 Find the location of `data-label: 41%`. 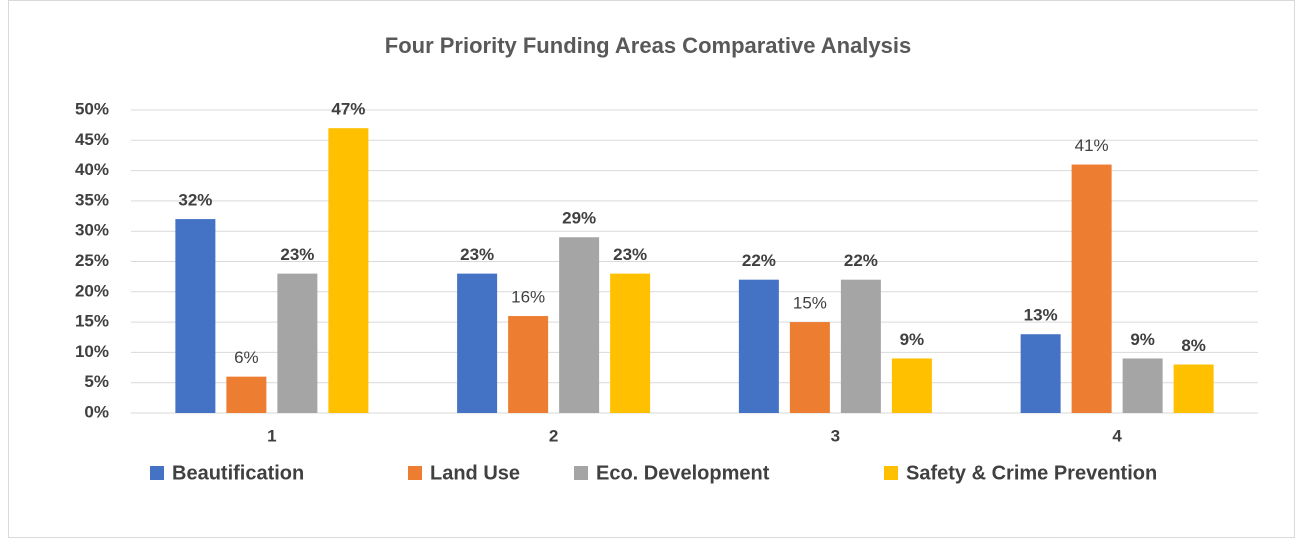

data-label: 41% is located at coordinates (1092, 145).